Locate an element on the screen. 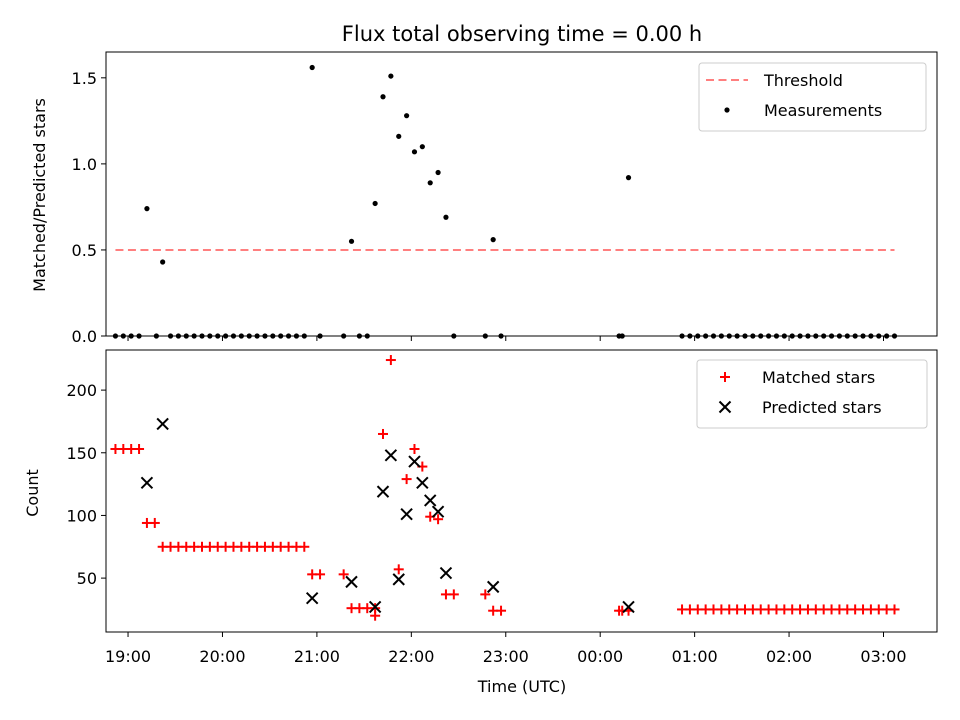 The image size is (960, 720). x-axis-label: Time (UTC) is located at coordinates (521, 686).